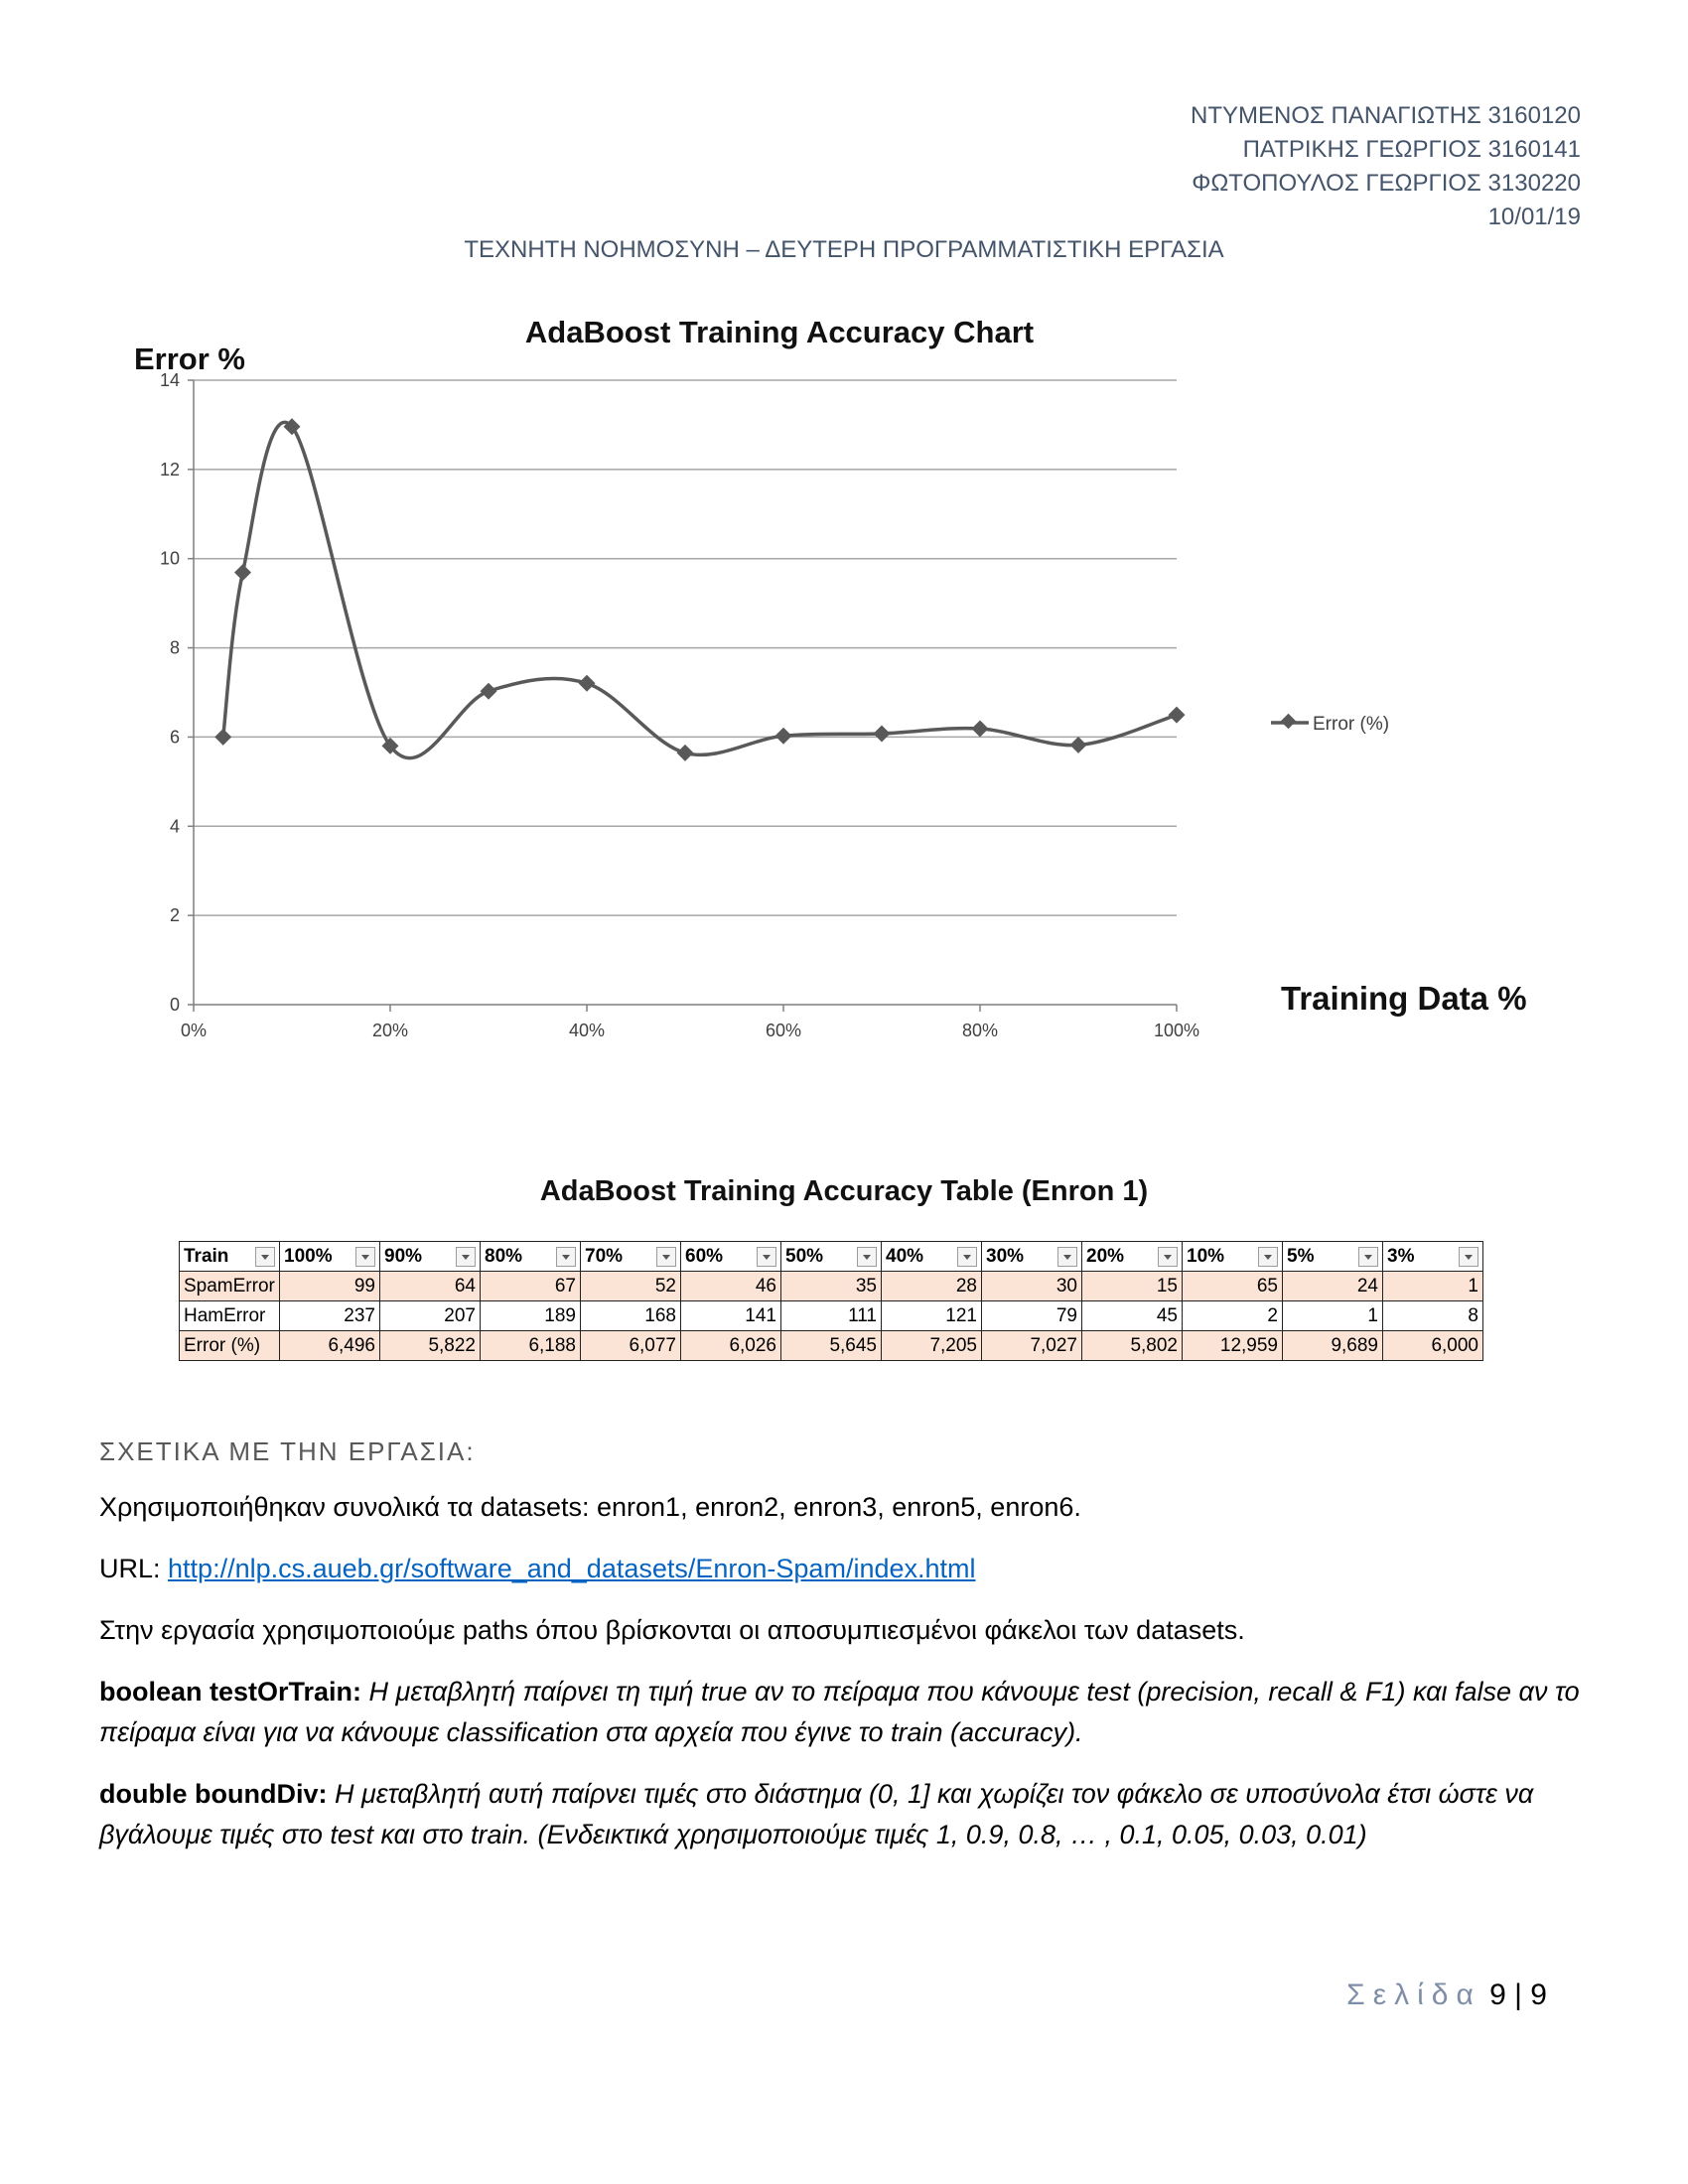 This screenshot has height=2184, width=1688. I want to click on table-header-cell: Train, so click(229, 1256).